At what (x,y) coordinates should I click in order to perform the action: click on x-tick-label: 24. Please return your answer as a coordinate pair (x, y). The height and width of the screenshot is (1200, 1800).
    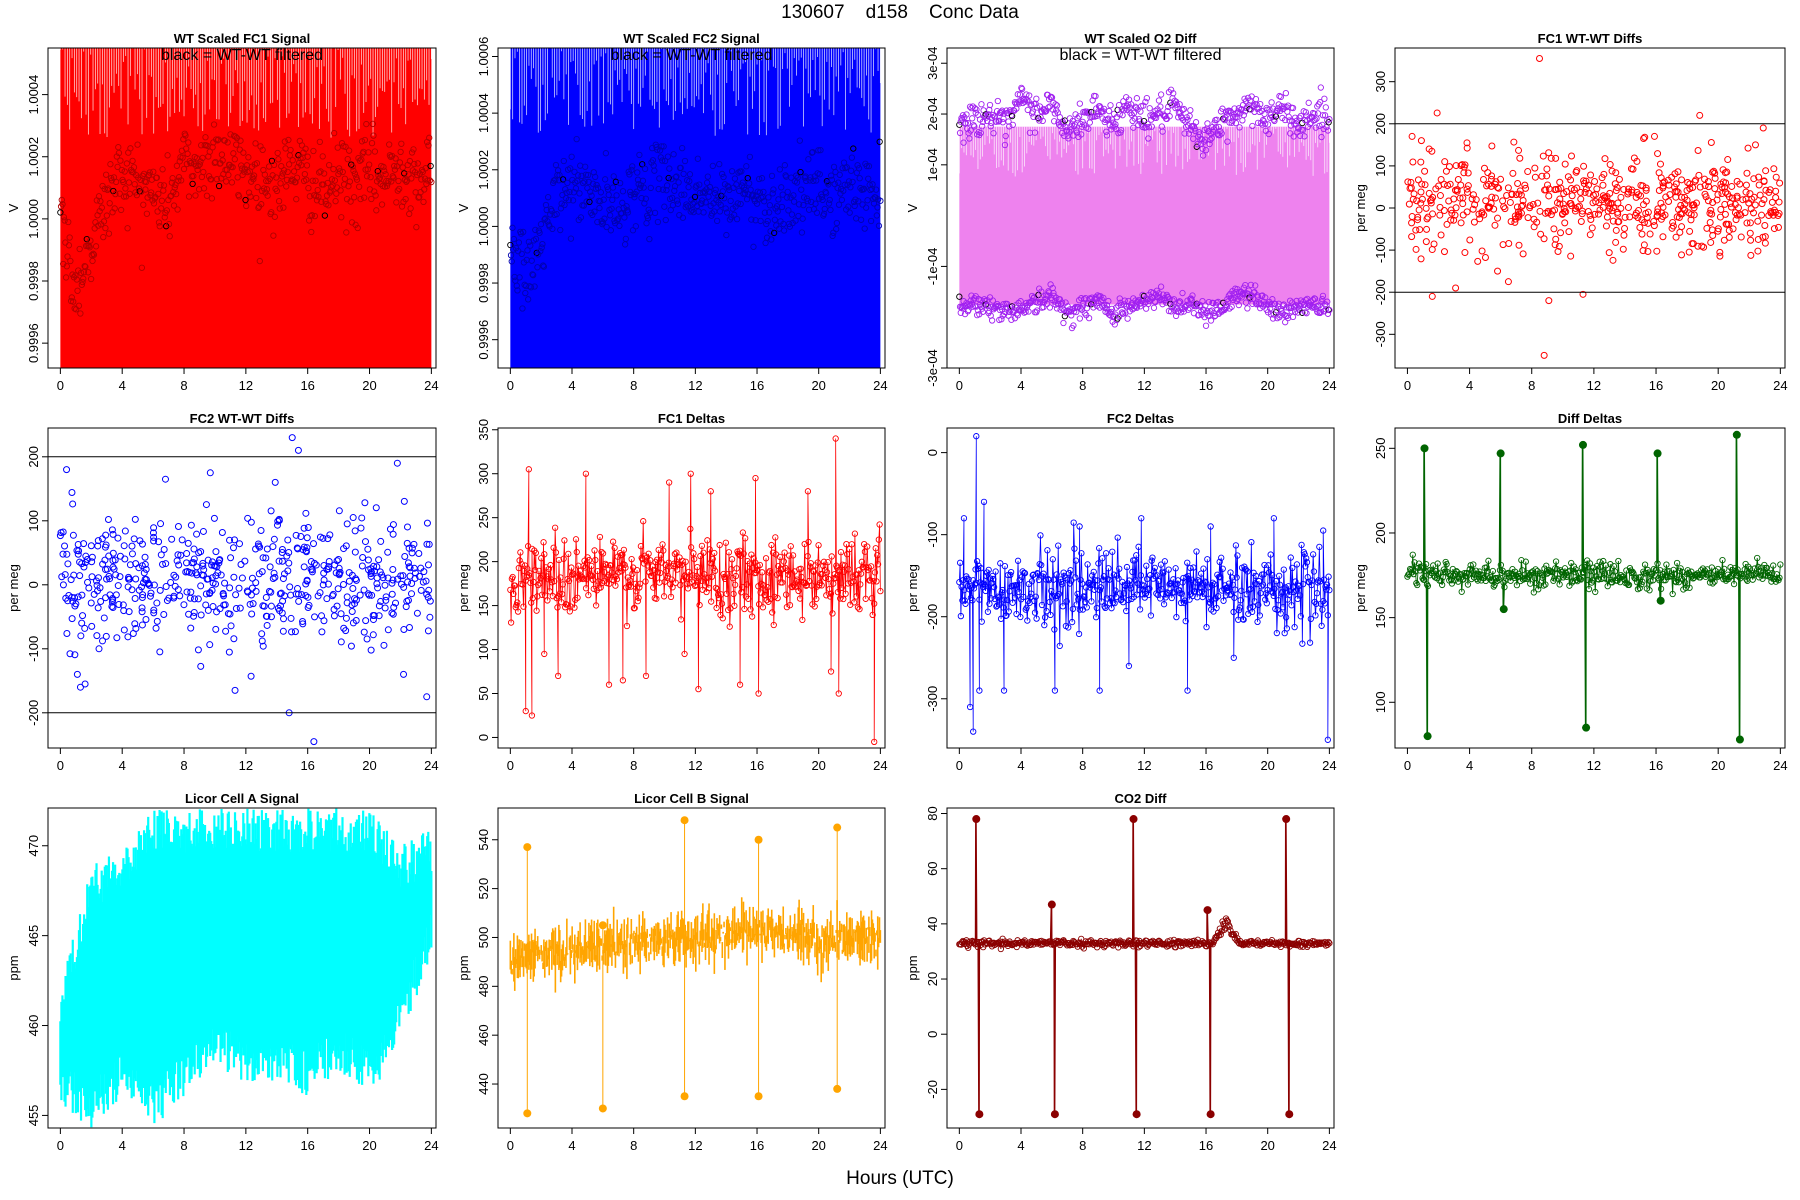
    Looking at the image, I should click on (431, 765).